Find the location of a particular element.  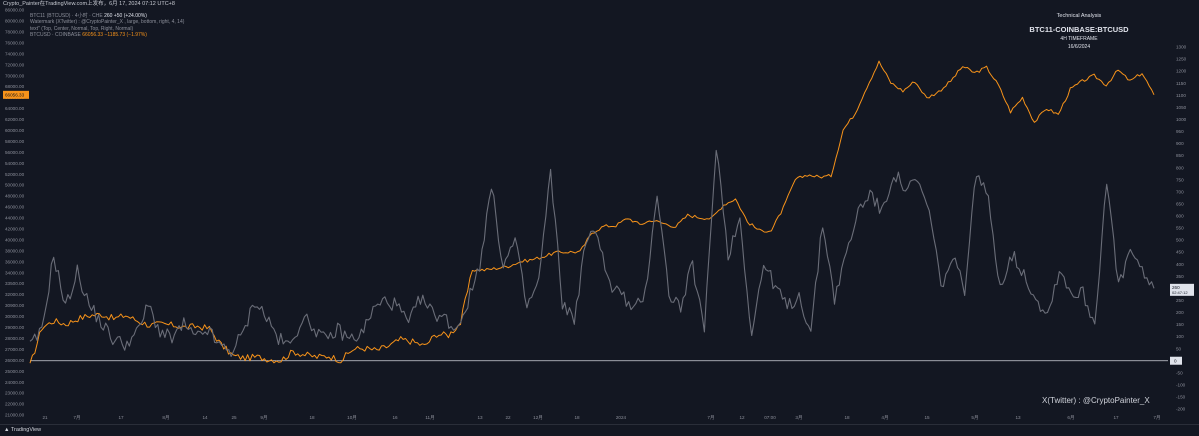

right-tick-label: 750 is located at coordinates (1180, 179).